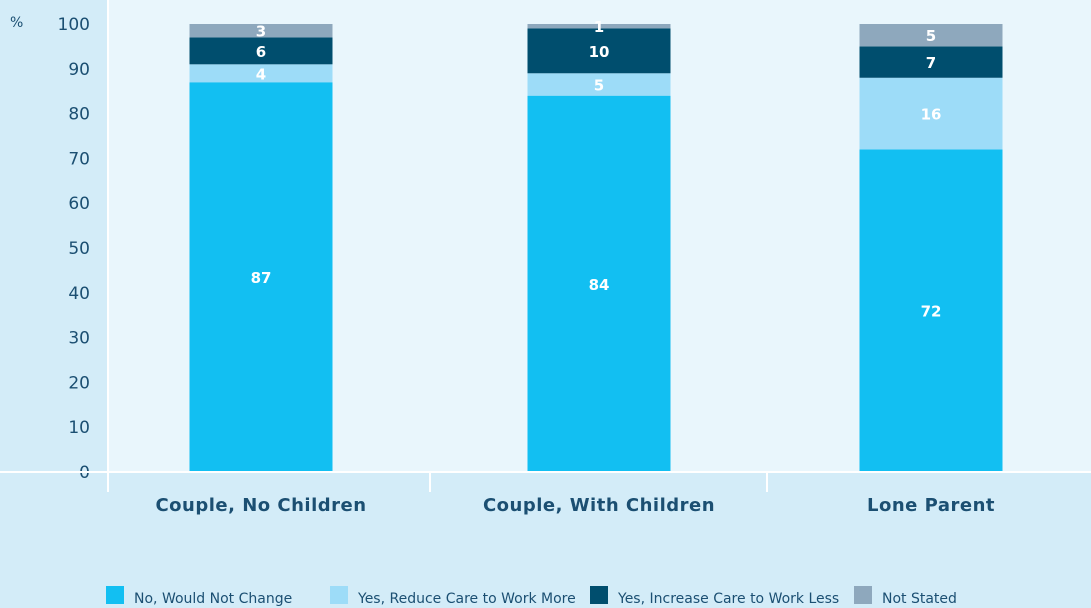 Image resolution: width=1091 pixels, height=608 pixels. I want to click on y-axis-unit: %, so click(16, 23).